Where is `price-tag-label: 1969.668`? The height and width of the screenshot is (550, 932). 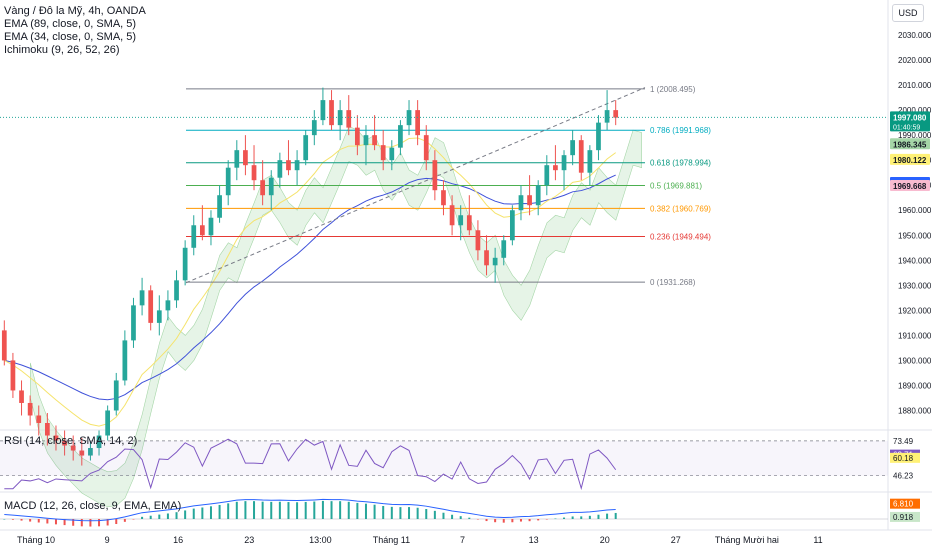
price-tag-label: 1969.668 is located at coordinates (910, 186).